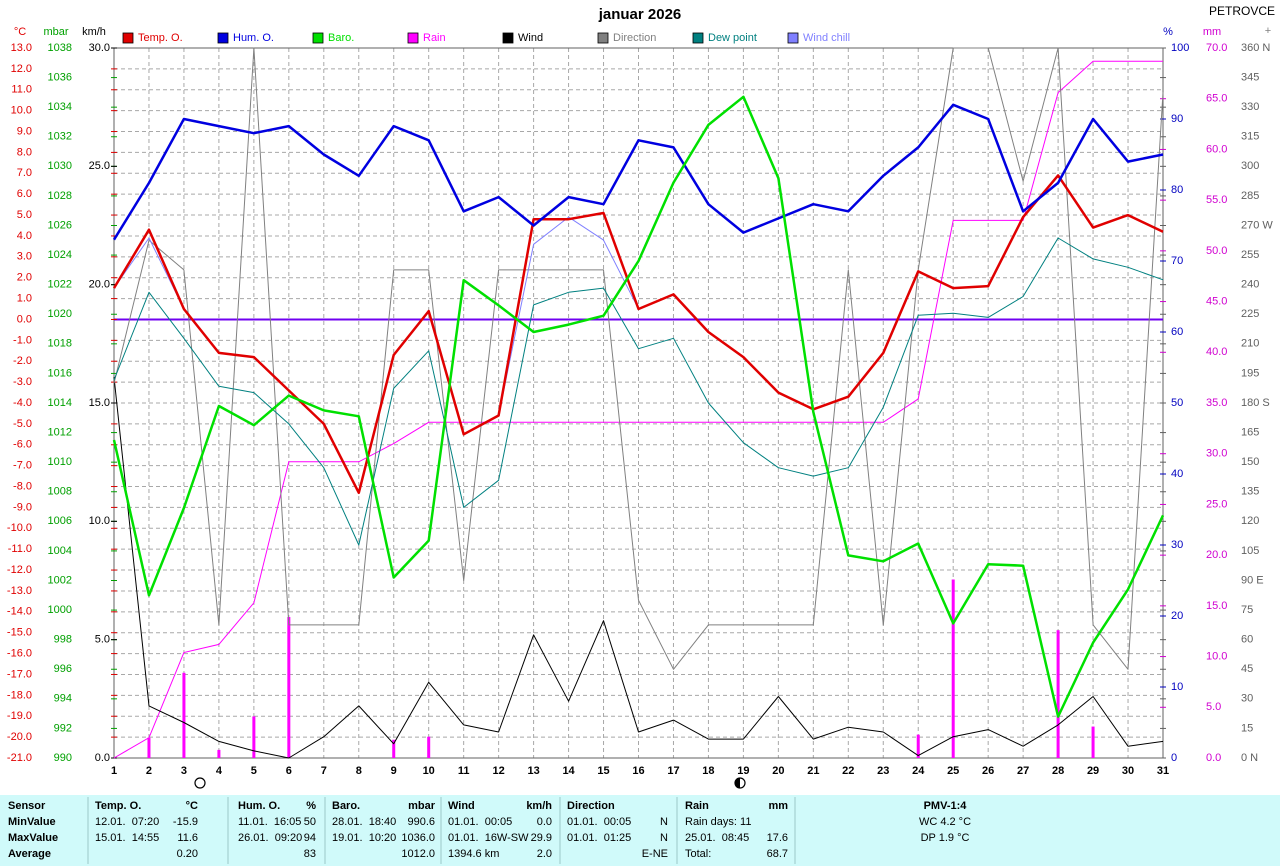 This screenshot has height=866, width=1280. I want to click on y-tick-label: 1022, so click(60, 285).